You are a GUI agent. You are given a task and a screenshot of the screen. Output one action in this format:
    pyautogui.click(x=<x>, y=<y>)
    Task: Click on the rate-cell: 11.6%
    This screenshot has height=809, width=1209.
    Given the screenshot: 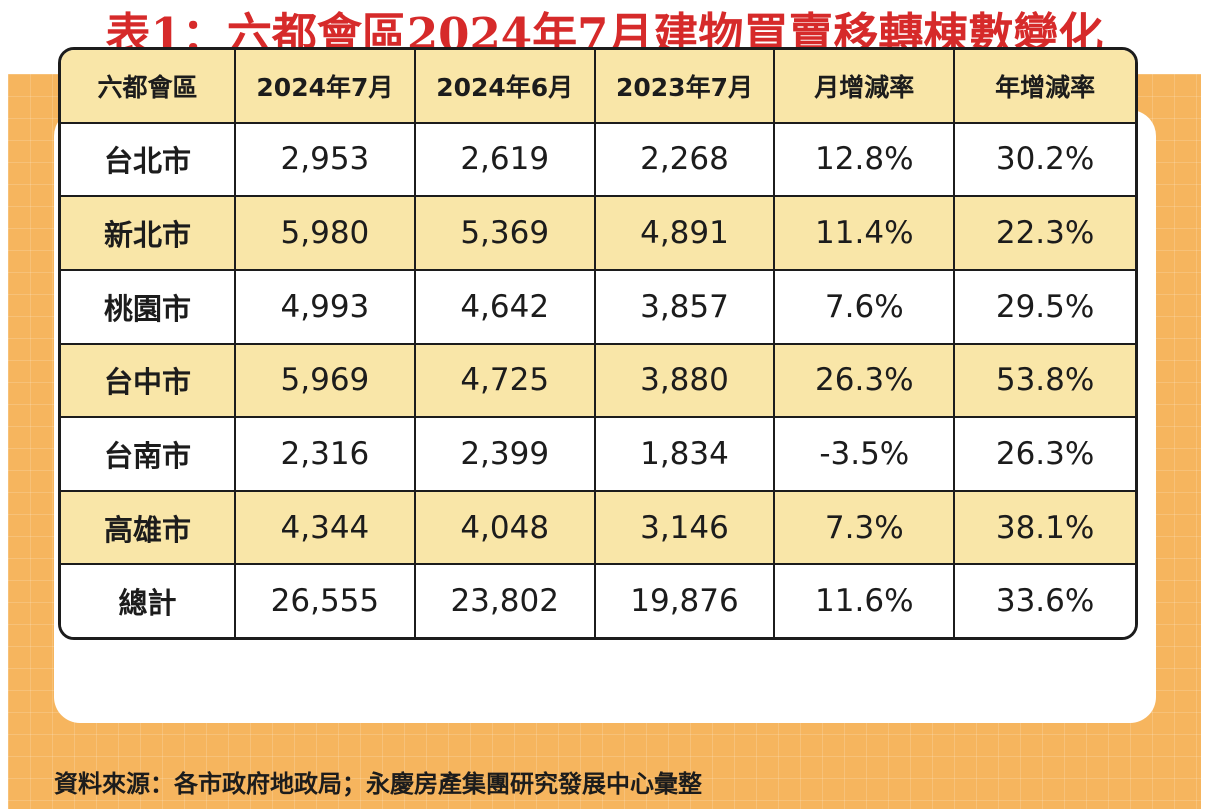 What is the action you would take?
    pyautogui.click(x=865, y=601)
    